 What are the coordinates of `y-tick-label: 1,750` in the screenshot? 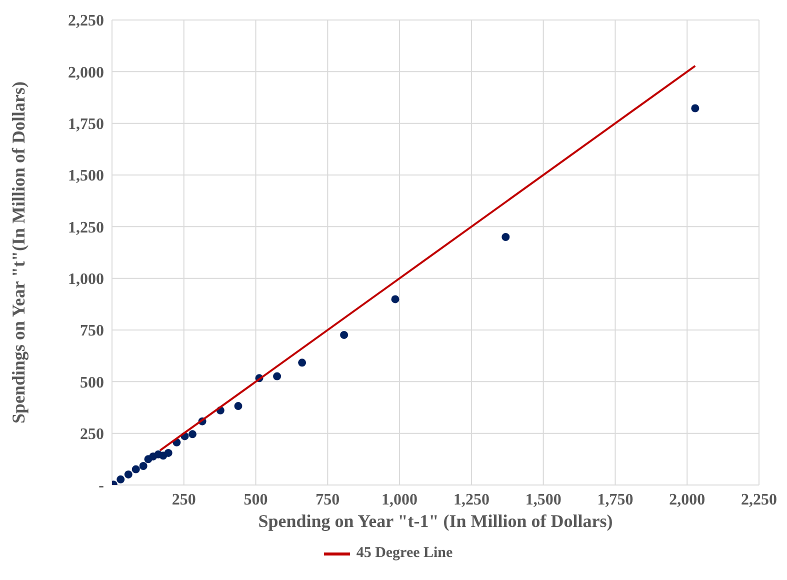 It's located at (86, 125).